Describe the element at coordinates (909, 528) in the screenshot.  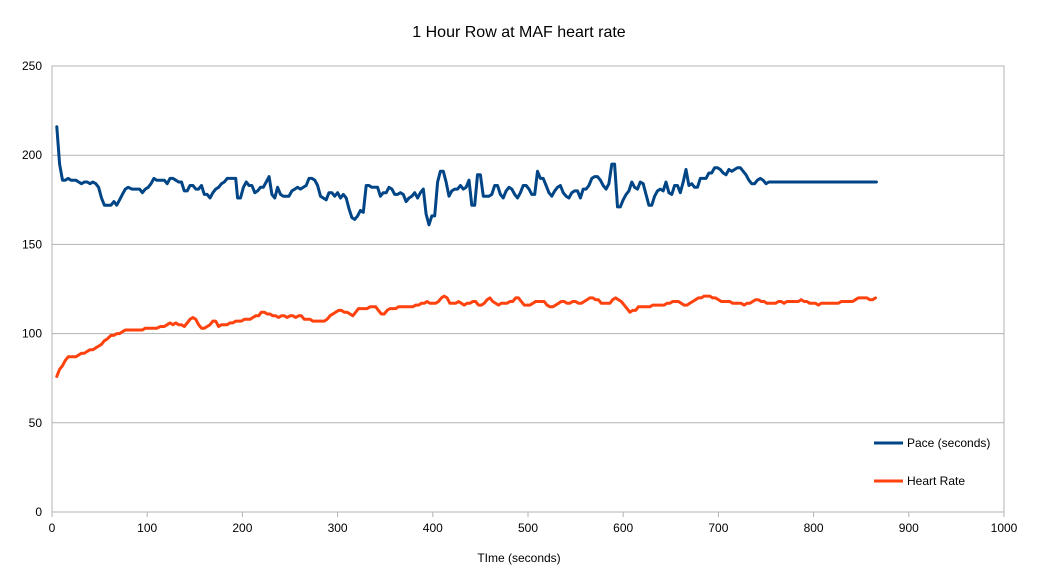
I see `x-tick-label: 900` at that location.